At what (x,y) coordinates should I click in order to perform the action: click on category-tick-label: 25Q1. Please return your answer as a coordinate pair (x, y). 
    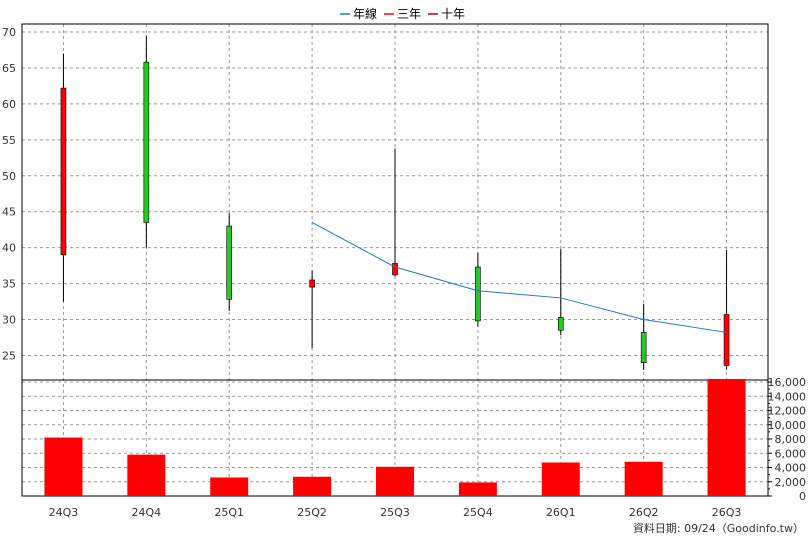
    Looking at the image, I should click on (229, 512).